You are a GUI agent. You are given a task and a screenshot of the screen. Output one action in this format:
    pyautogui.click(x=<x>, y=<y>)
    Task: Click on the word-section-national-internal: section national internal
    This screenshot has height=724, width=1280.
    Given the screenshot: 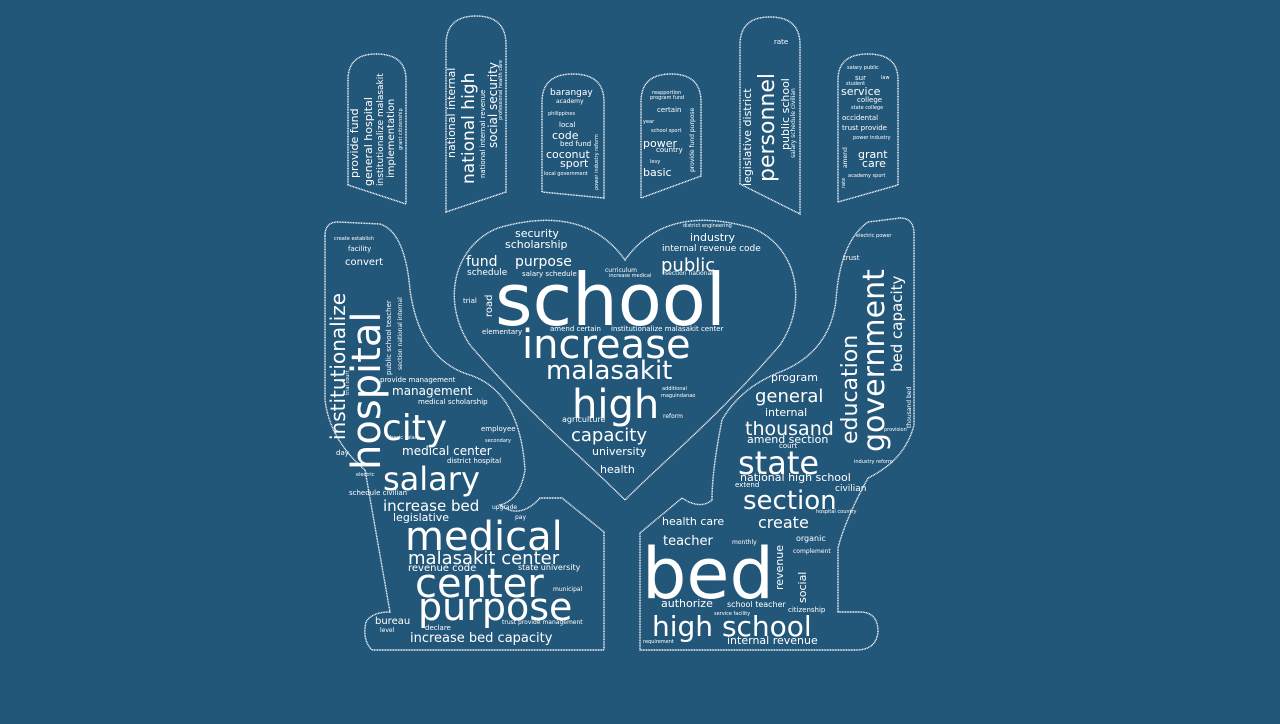 What is the action you would take?
    pyautogui.click(x=400, y=333)
    